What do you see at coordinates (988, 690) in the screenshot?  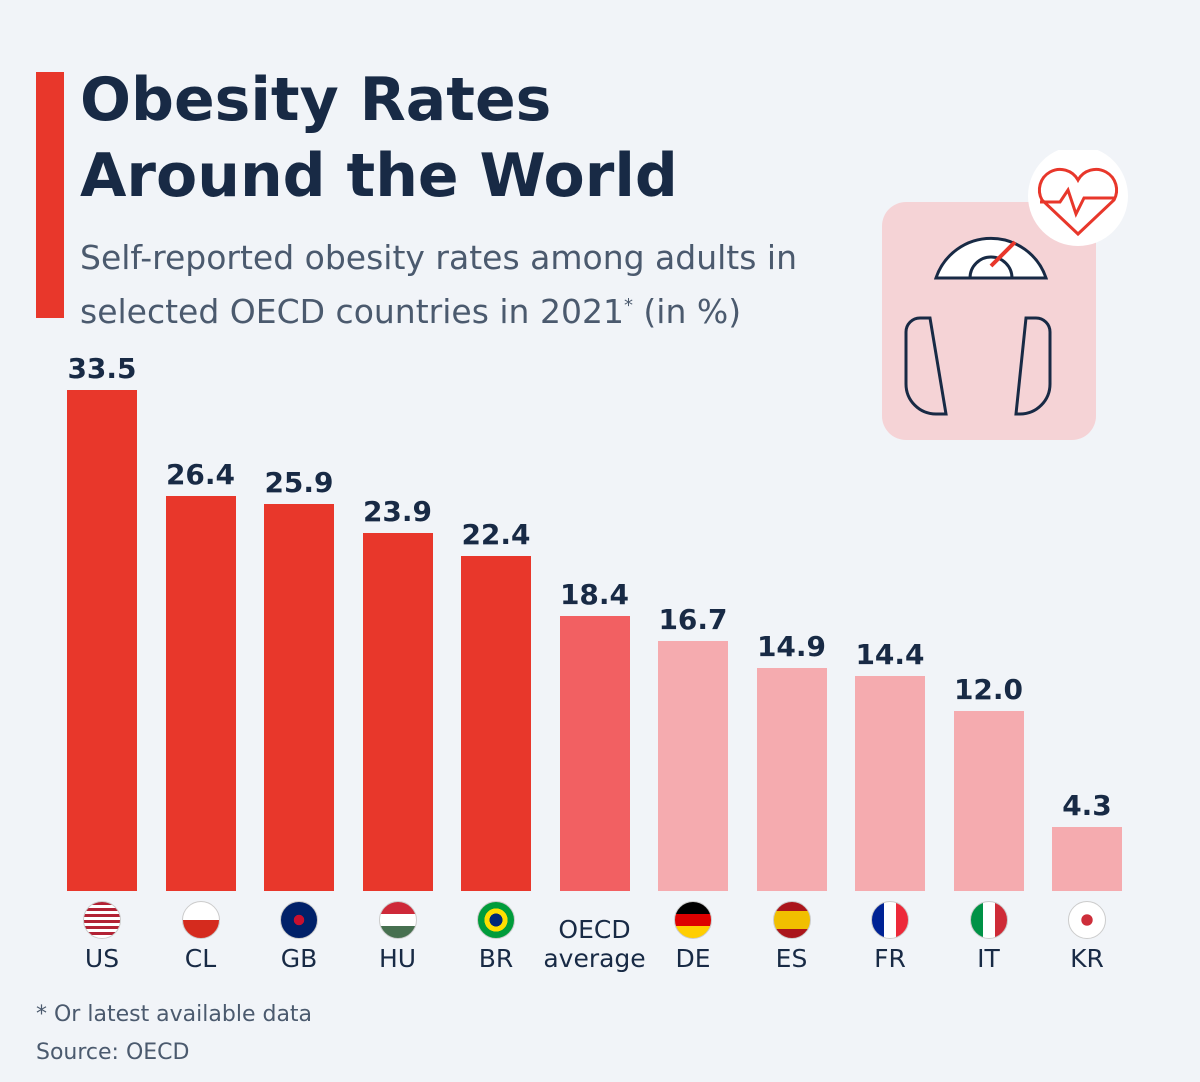 I see `value-label: 12.0` at bounding box center [988, 690].